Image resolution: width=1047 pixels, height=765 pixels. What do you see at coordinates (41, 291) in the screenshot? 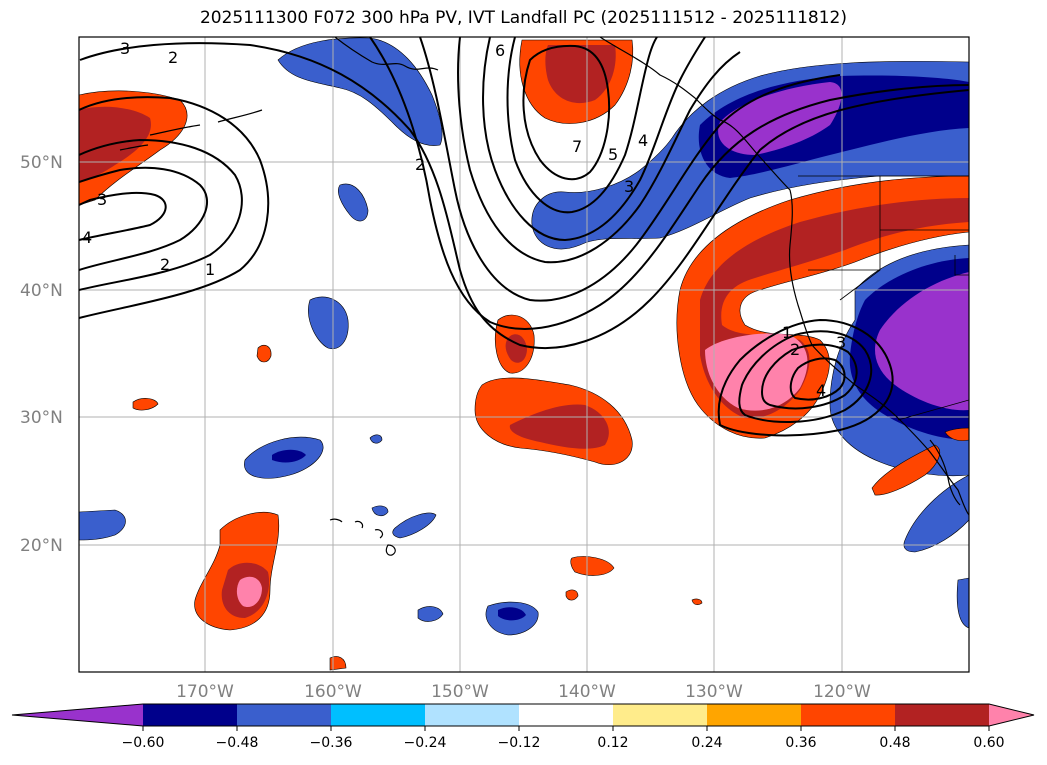
I see `lat-label: 40°N` at bounding box center [41, 291].